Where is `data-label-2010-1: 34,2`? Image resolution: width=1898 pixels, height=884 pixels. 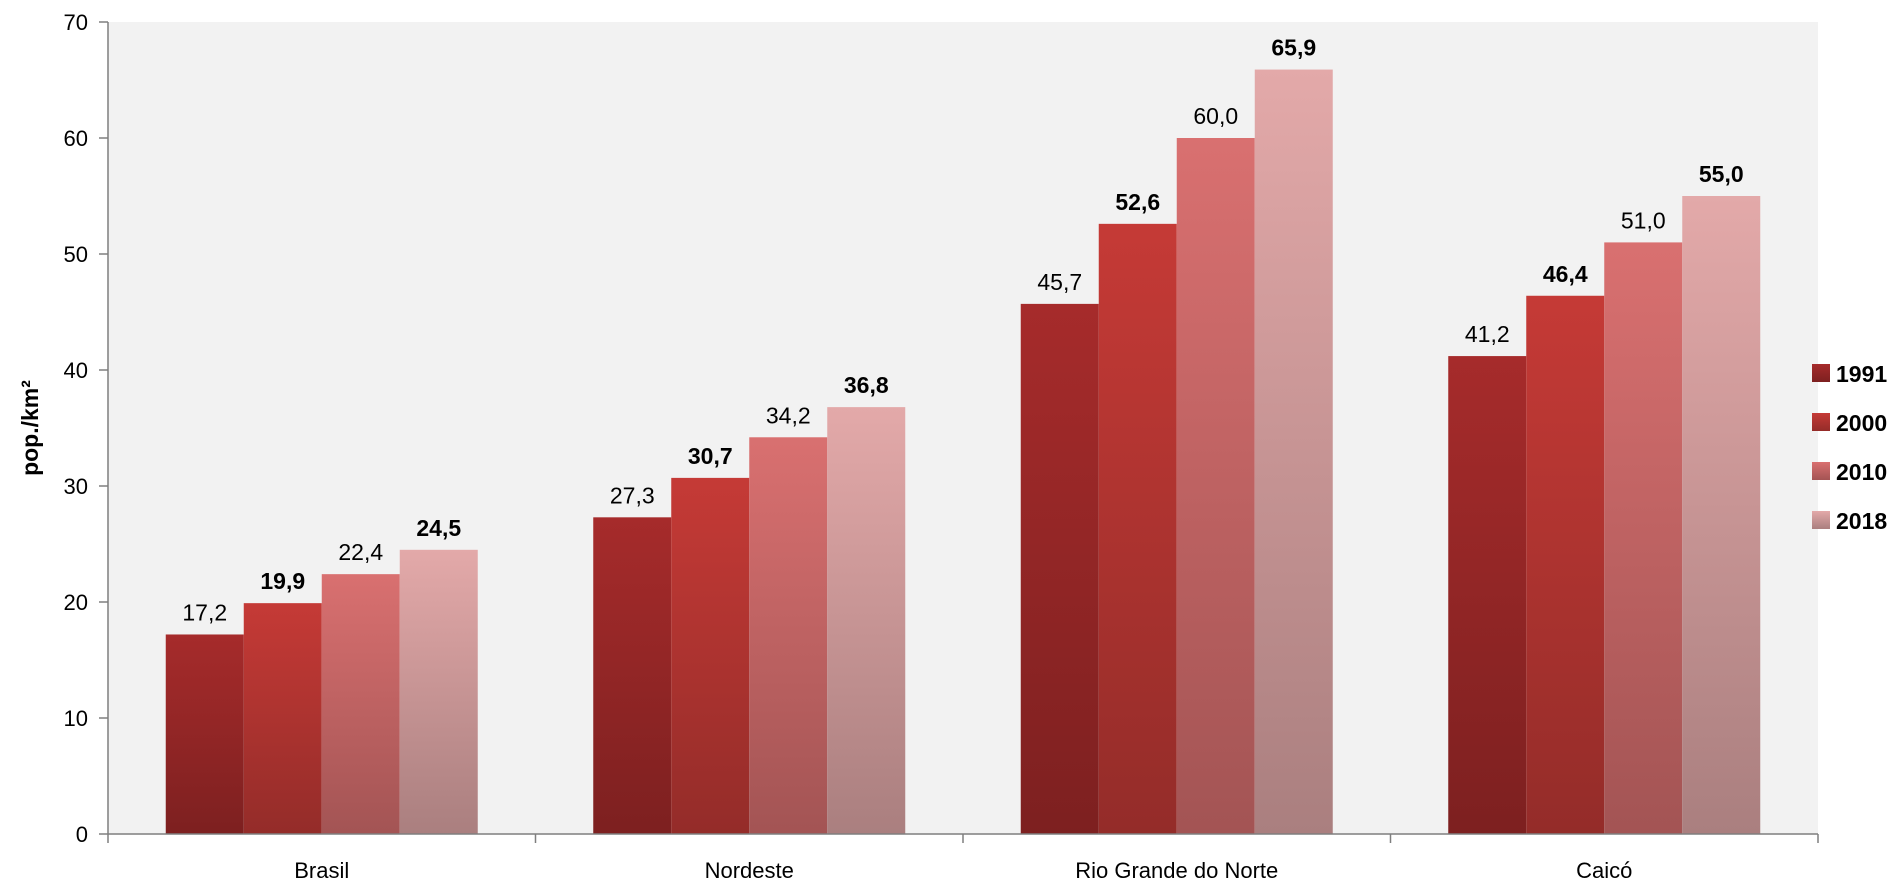 data-label-2010-1: 34,2 is located at coordinates (788, 415).